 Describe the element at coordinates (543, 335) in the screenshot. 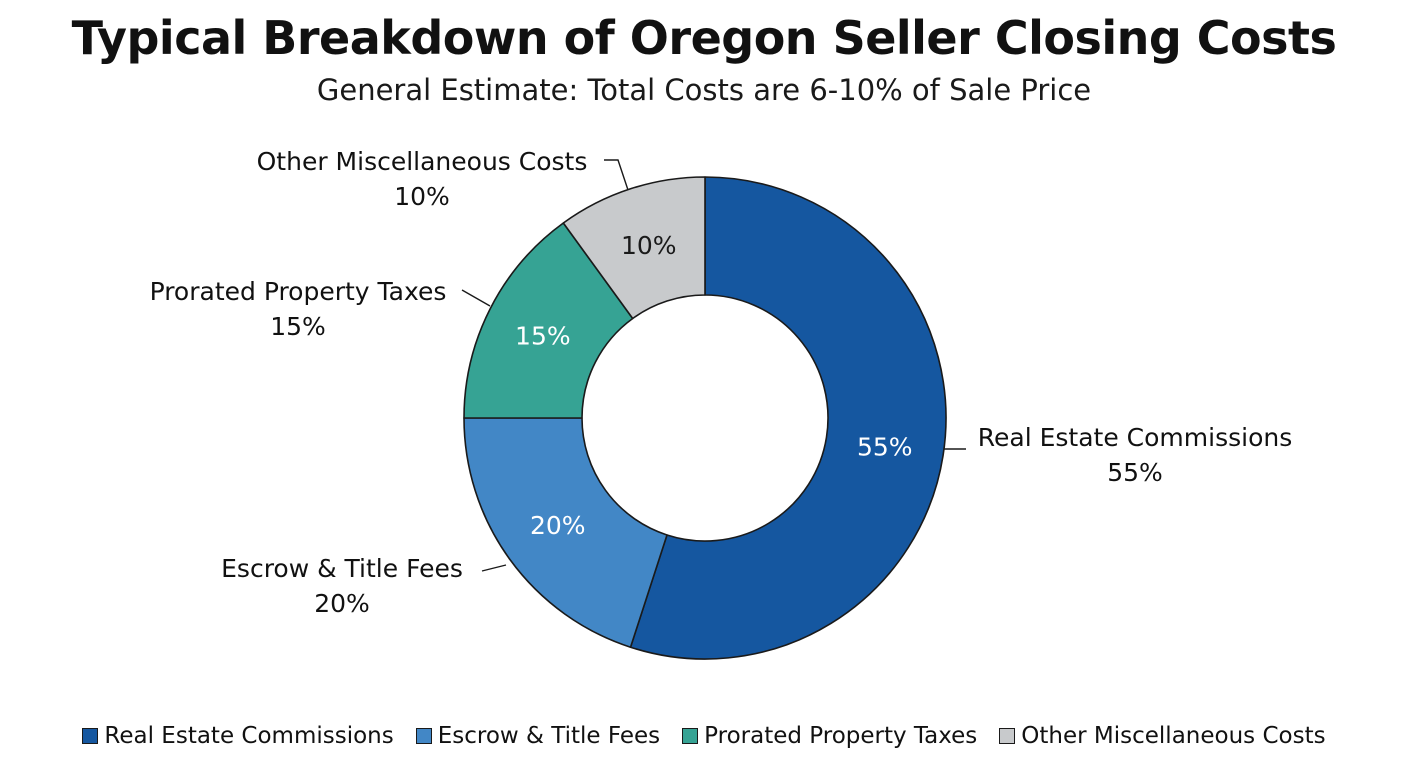

I see `slice-label-prorated-property-taxes: 15%` at that location.